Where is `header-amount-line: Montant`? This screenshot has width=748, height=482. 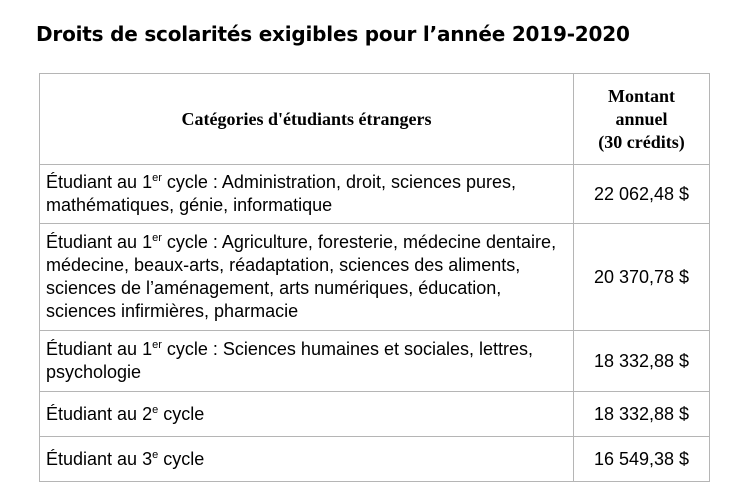 header-amount-line: Montant is located at coordinates (641, 95).